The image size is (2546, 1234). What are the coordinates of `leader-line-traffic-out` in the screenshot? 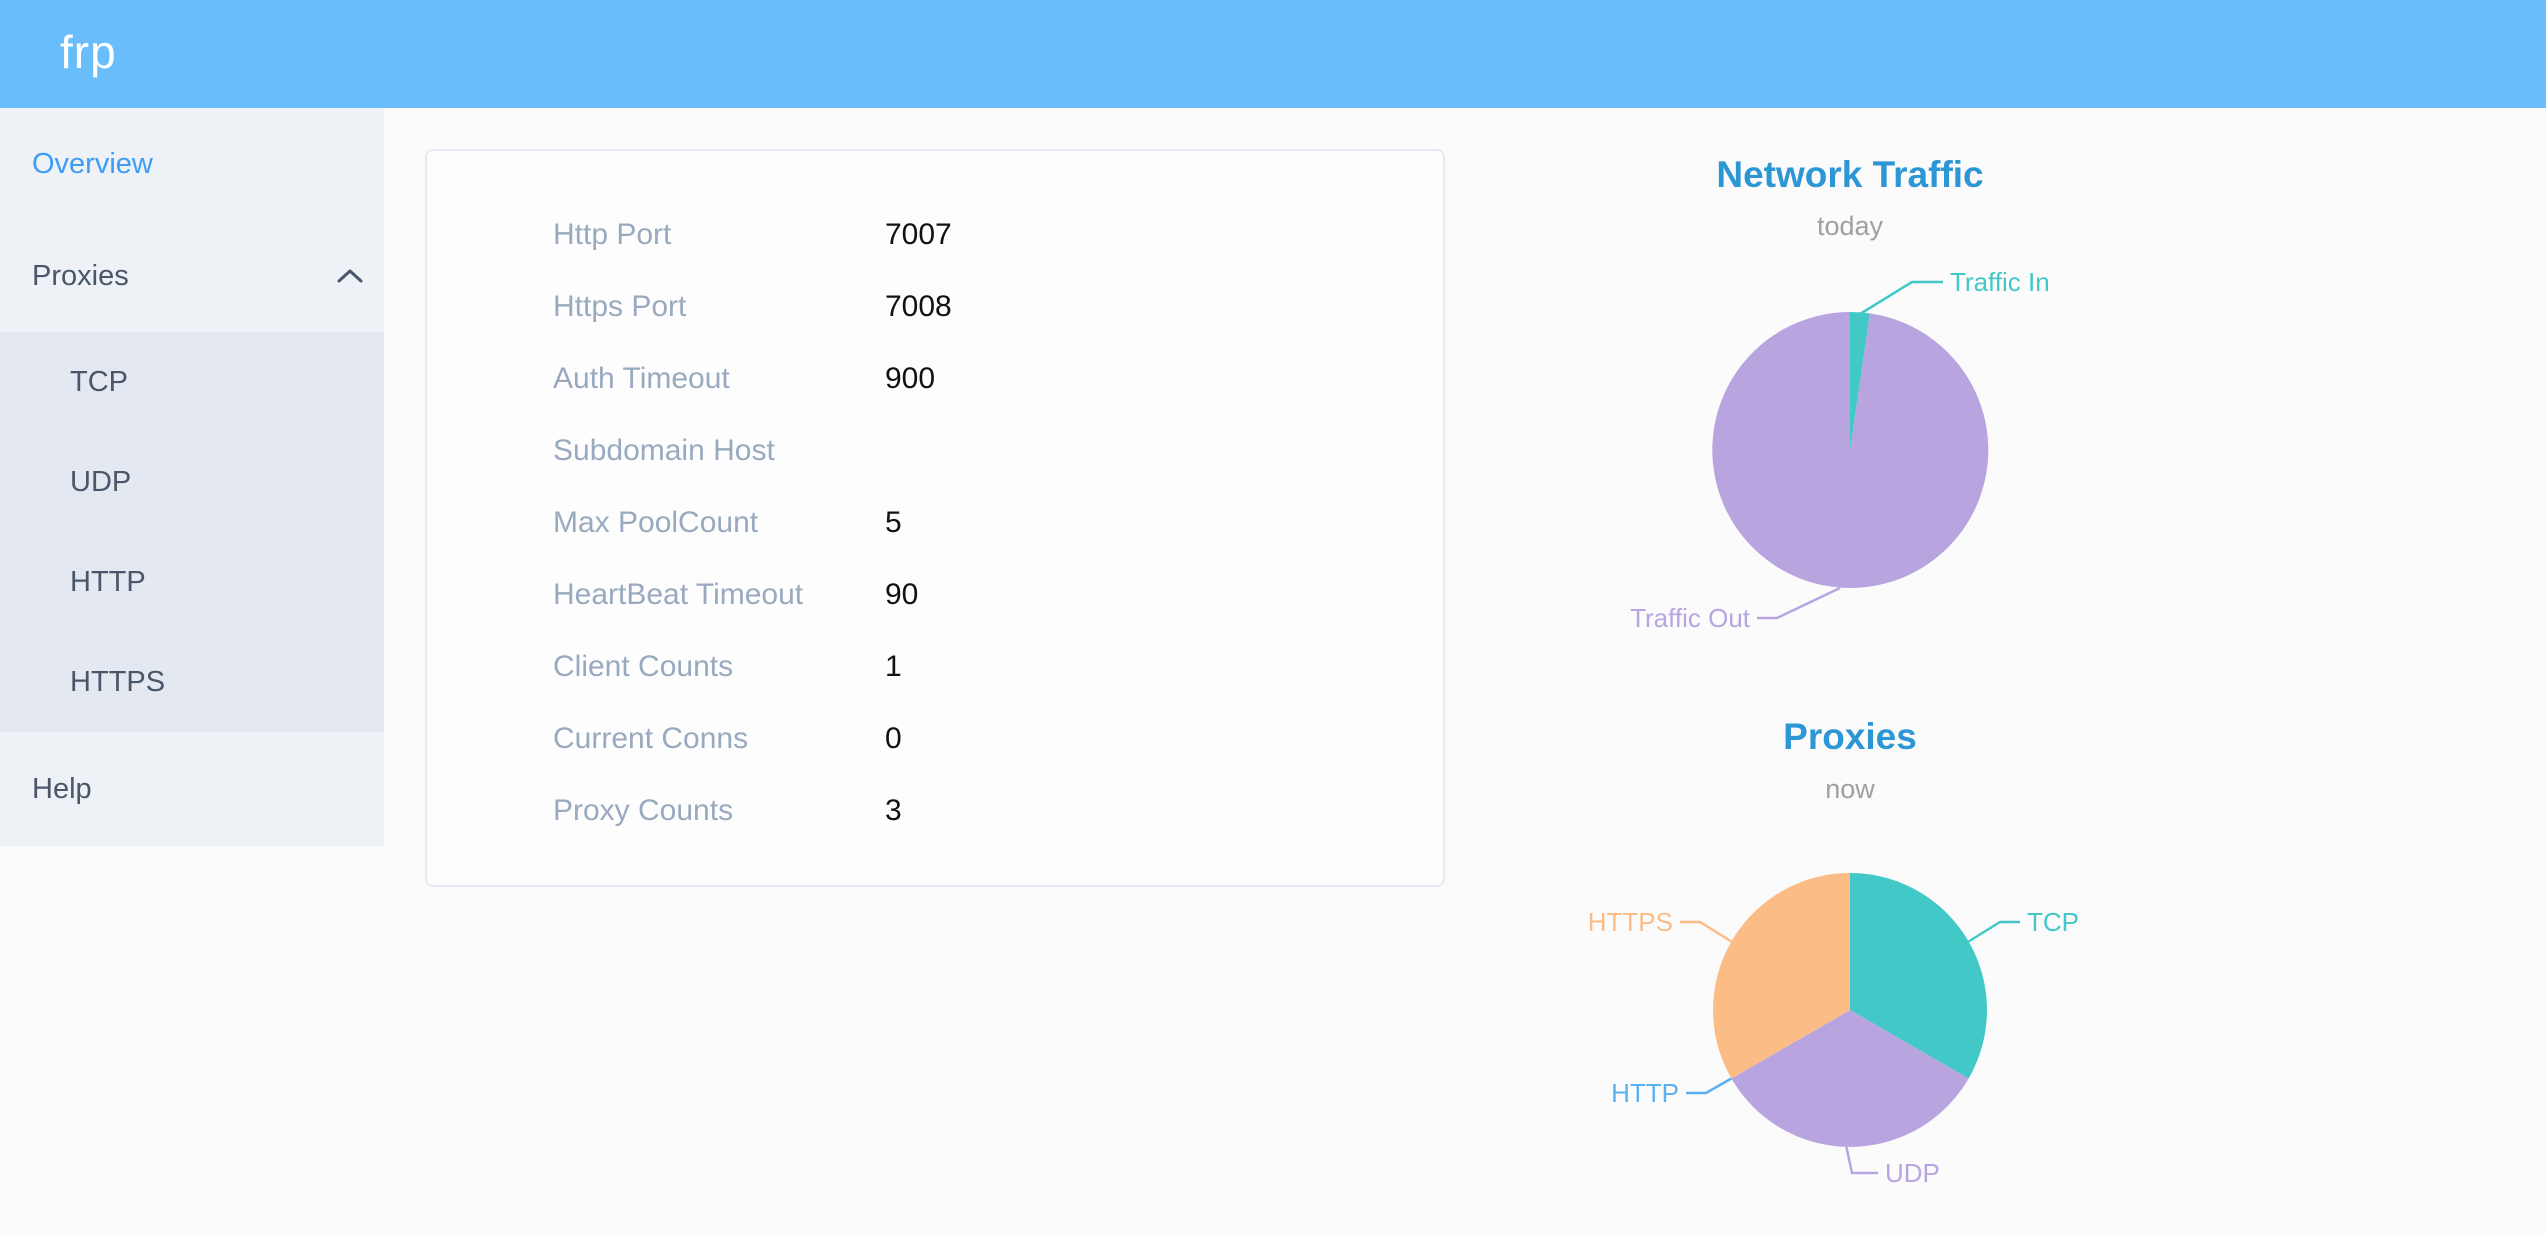 It's located at (1799, 603).